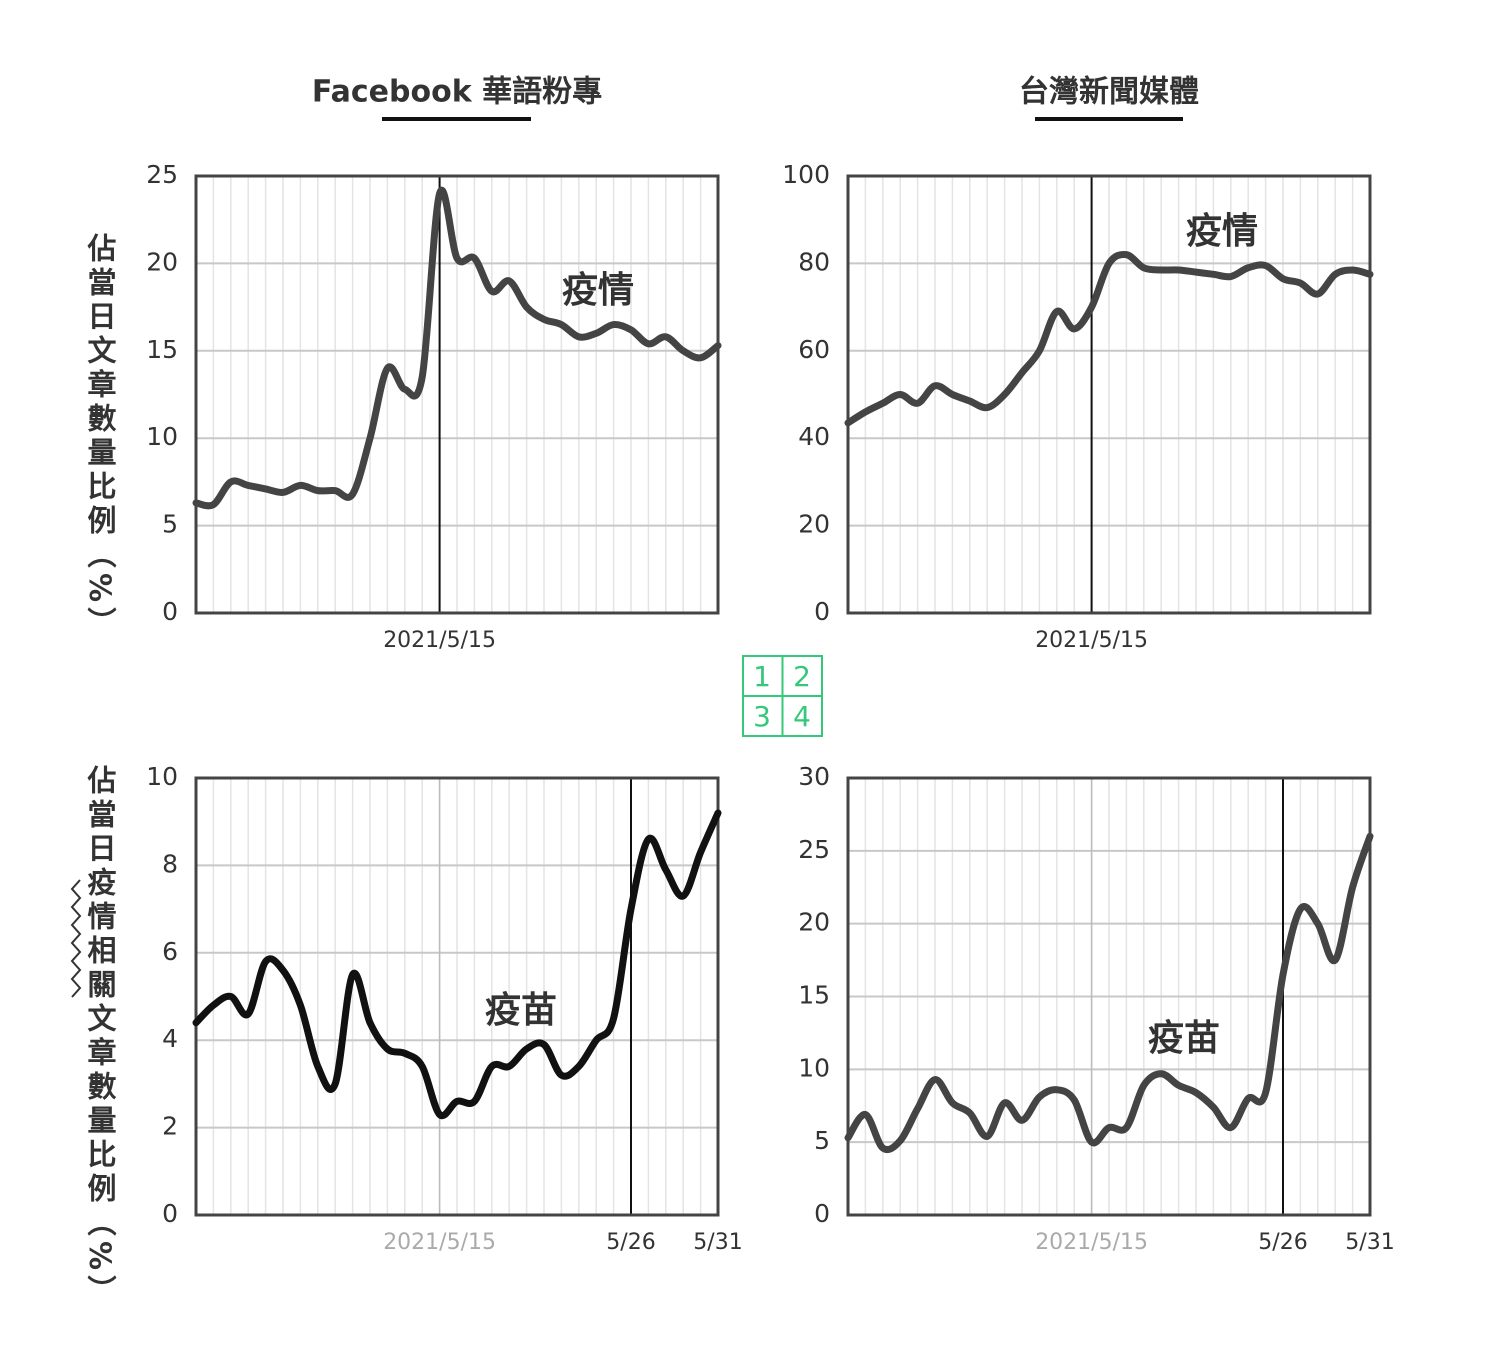  I want to click on y-tick-label: 80, so click(814, 261).